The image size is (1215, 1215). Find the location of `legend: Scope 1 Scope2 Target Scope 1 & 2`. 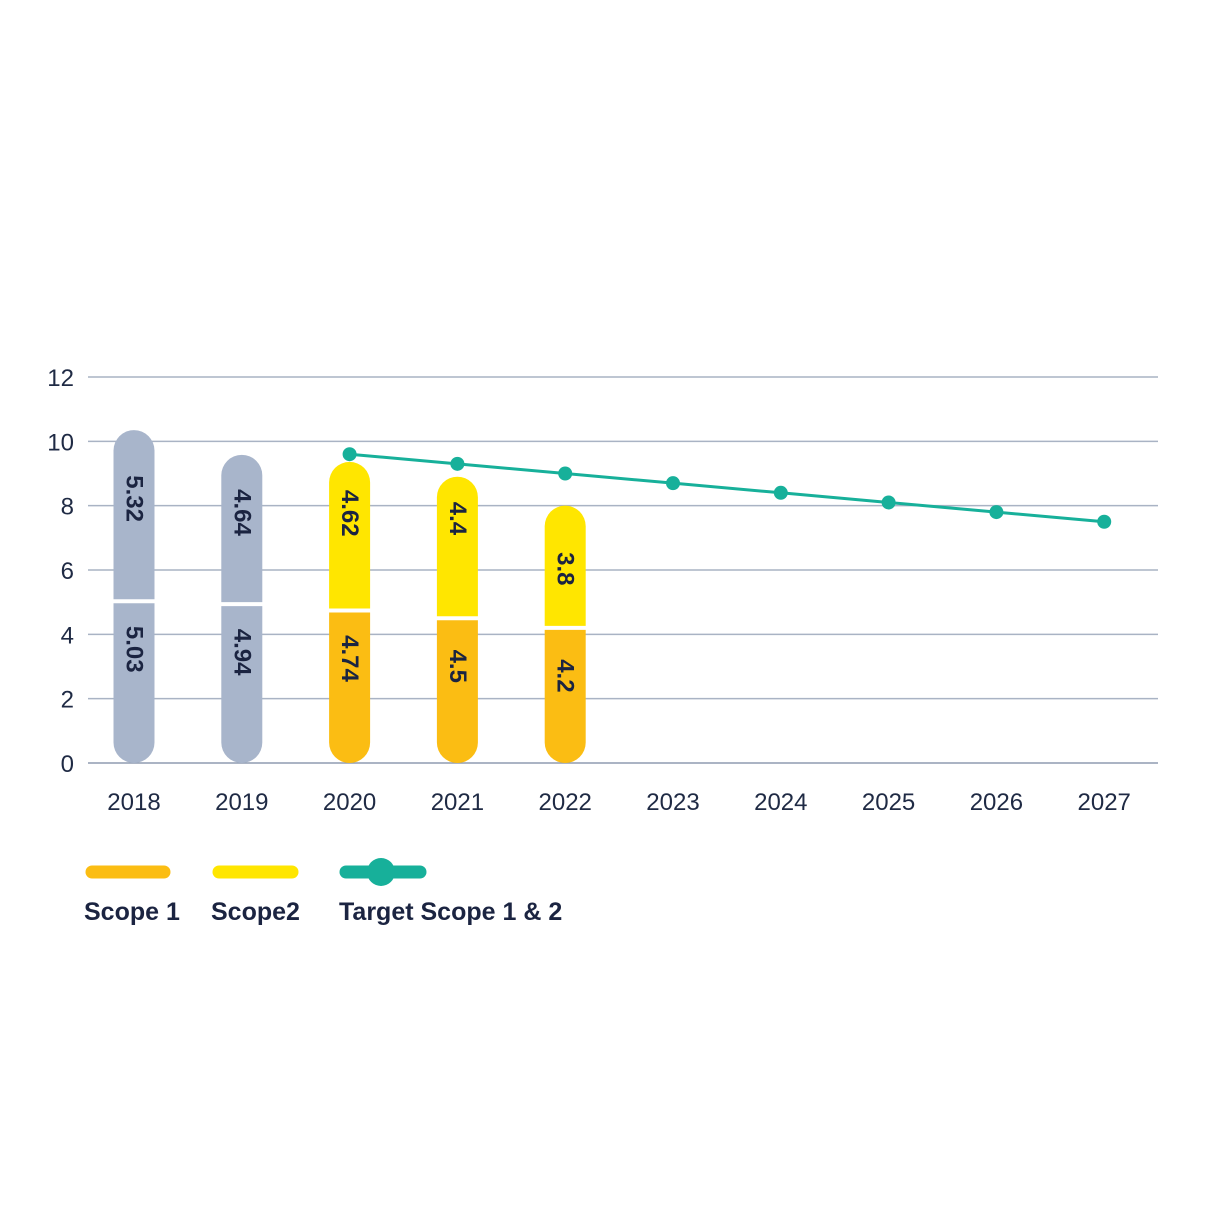

legend: Scope 1 Scope2 Target Scope 1 & 2 is located at coordinates (323, 892).